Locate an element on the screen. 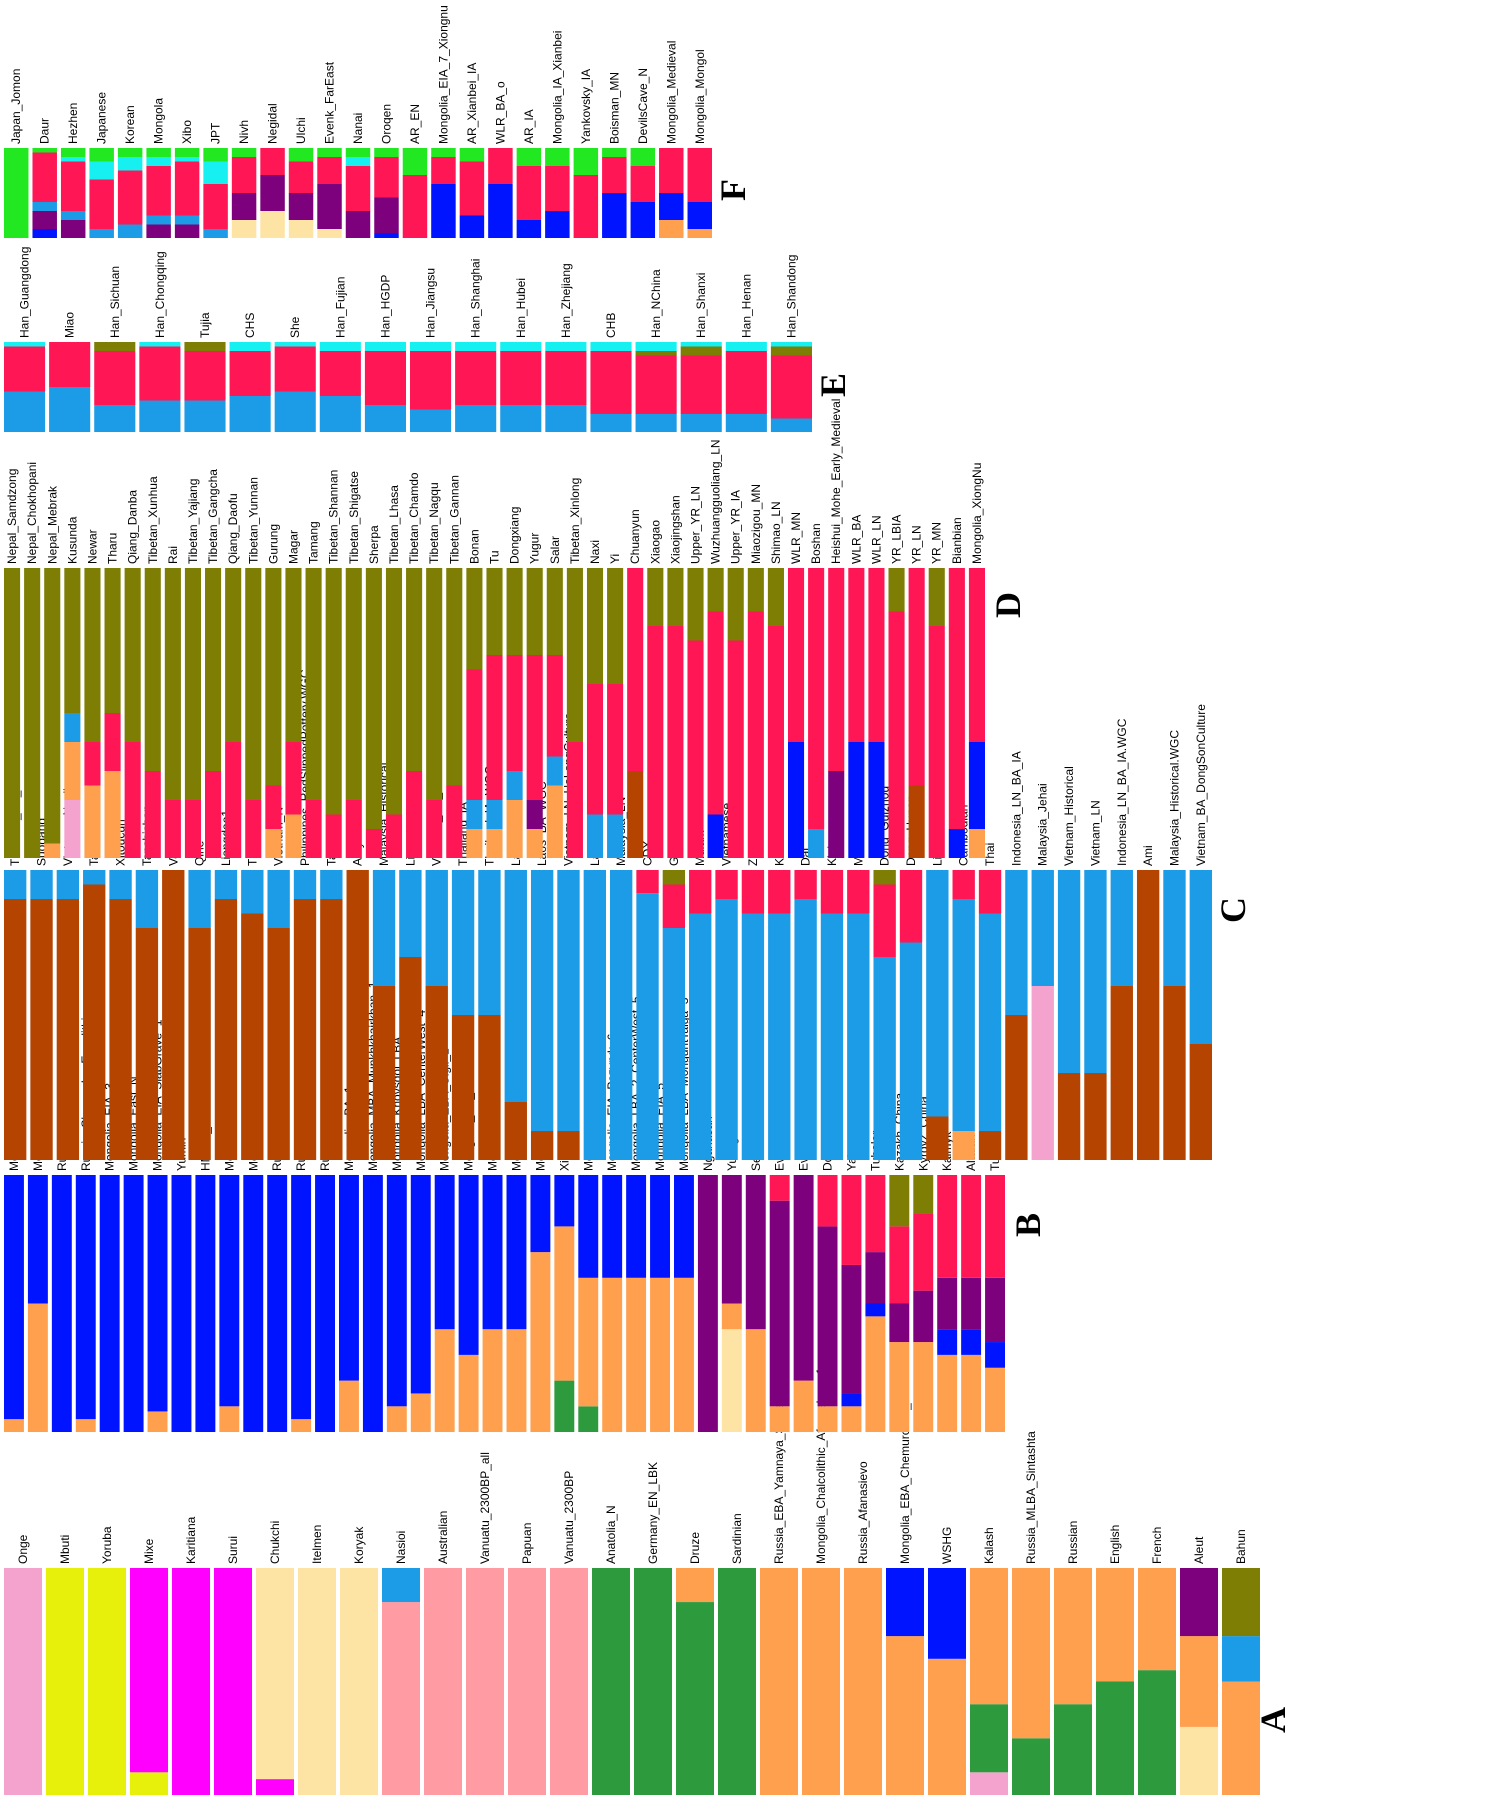 This screenshot has width=1488, height=1800. panel-letter: F is located at coordinates (733, 190).